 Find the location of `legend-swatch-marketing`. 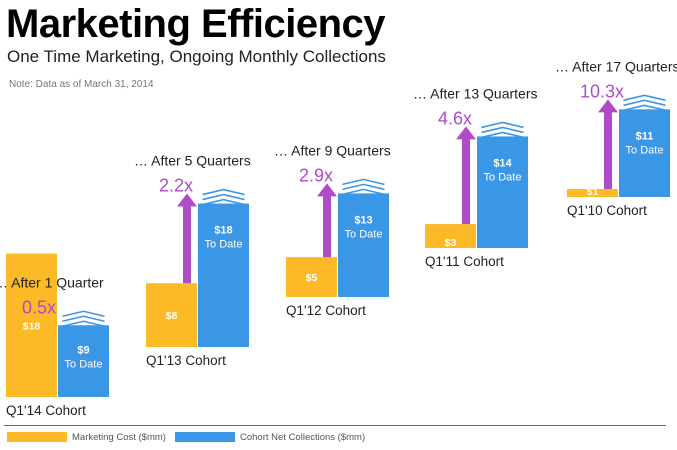

legend-swatch-marketing is located at coordinates (37, 437).